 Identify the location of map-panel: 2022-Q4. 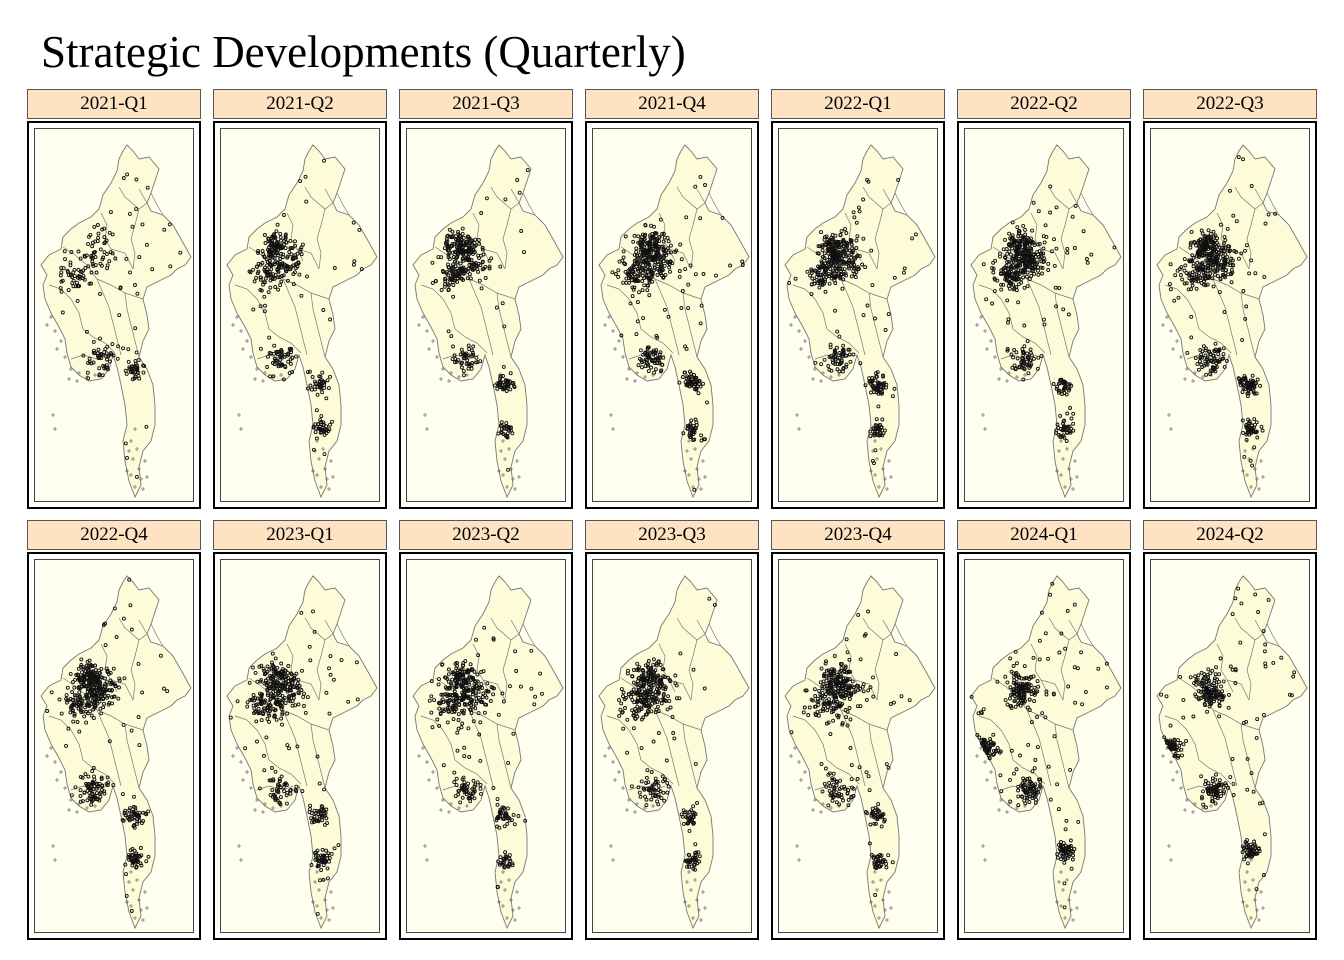
(114, 730).